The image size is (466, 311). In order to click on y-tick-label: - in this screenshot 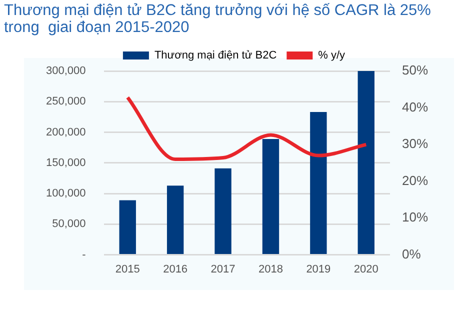, I will do `click(84, 254)`.